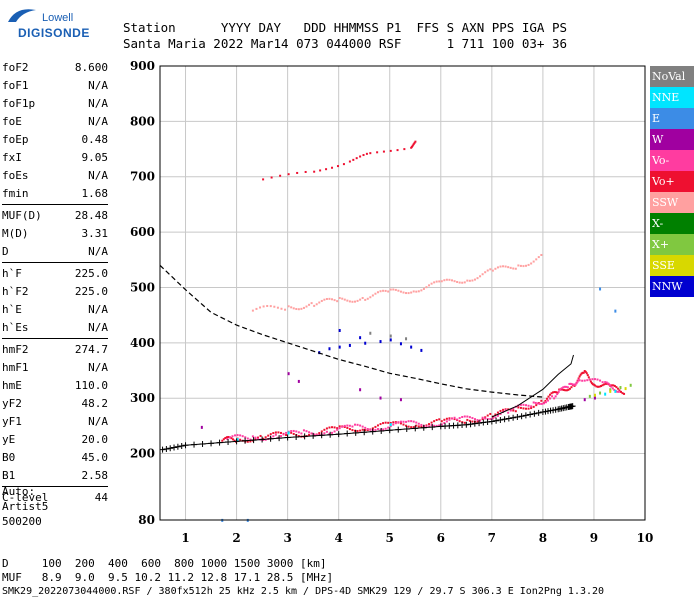 Image resolution: width=700 pixels, height=600 pixels. I want to click on legend-item: X-, so click(672, 223).